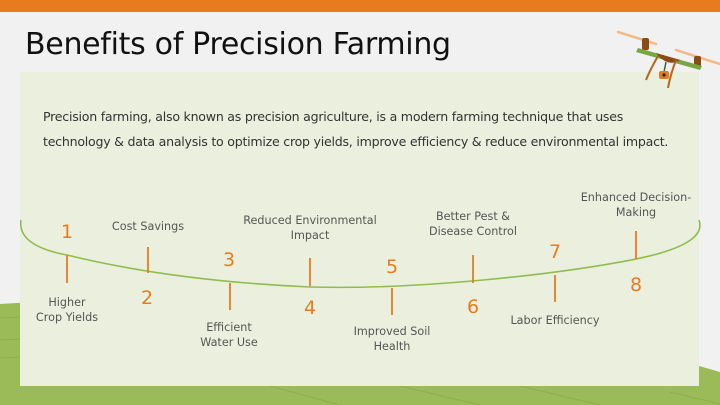  I want to click on drone-icon, so click(668, 59).